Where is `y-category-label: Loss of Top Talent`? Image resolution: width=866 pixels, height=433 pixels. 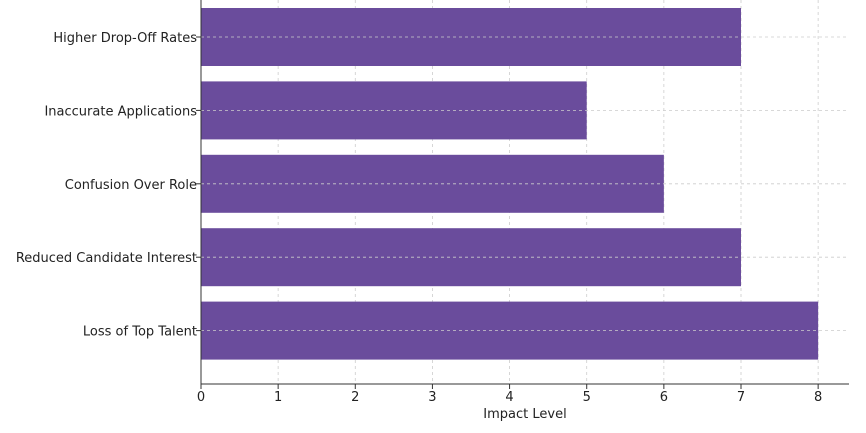
y-category-label: Loss of Top Talent is located at coordinates (140, 332).